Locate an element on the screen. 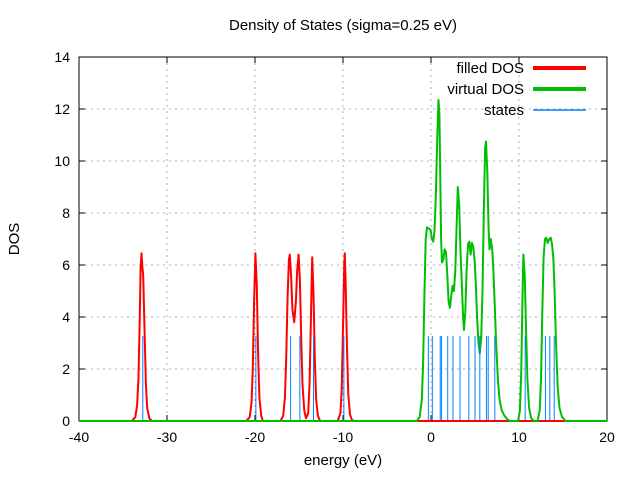 The width and height of the screenshot is (640, 480). x-axis-label: energy (eV) is located at coordinates (343, 460).